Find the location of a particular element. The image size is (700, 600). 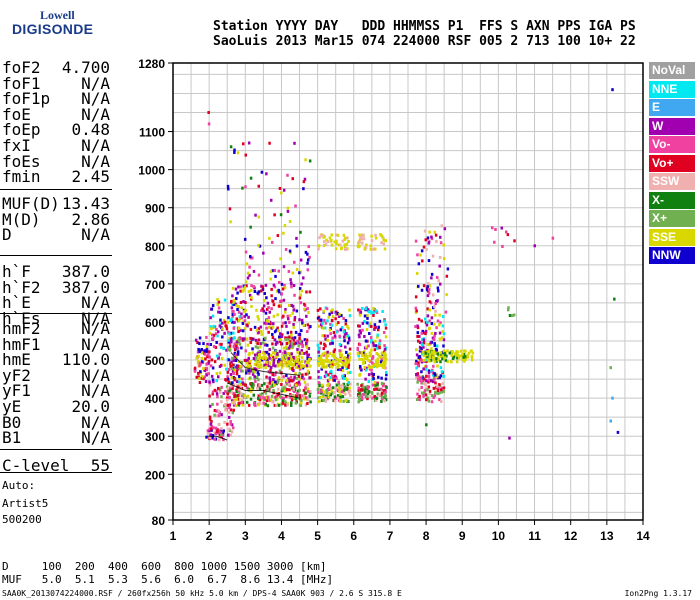

param-name: B0 is located at coordinates (12, 422).